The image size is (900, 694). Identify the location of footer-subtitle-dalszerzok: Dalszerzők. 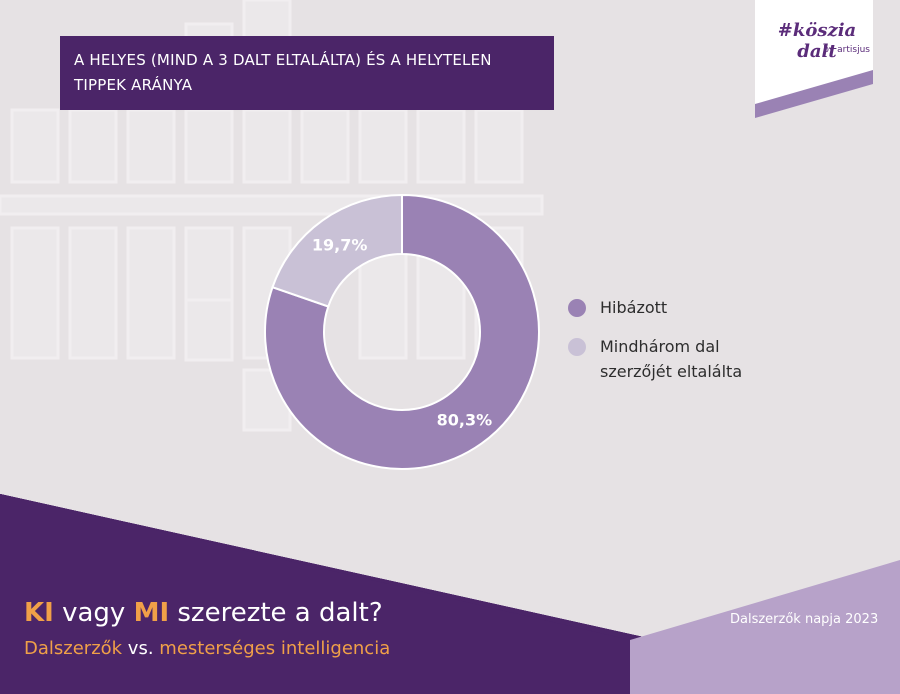
(73, 648).